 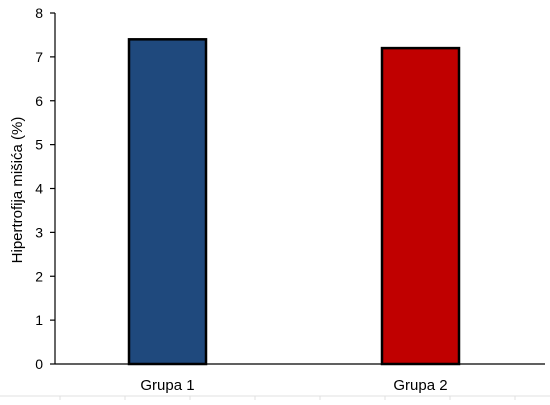 What do you see at coordinates (39, 232) in the screenshot?
I see `y-tick-label: 3` at bounding box center [39, 232].